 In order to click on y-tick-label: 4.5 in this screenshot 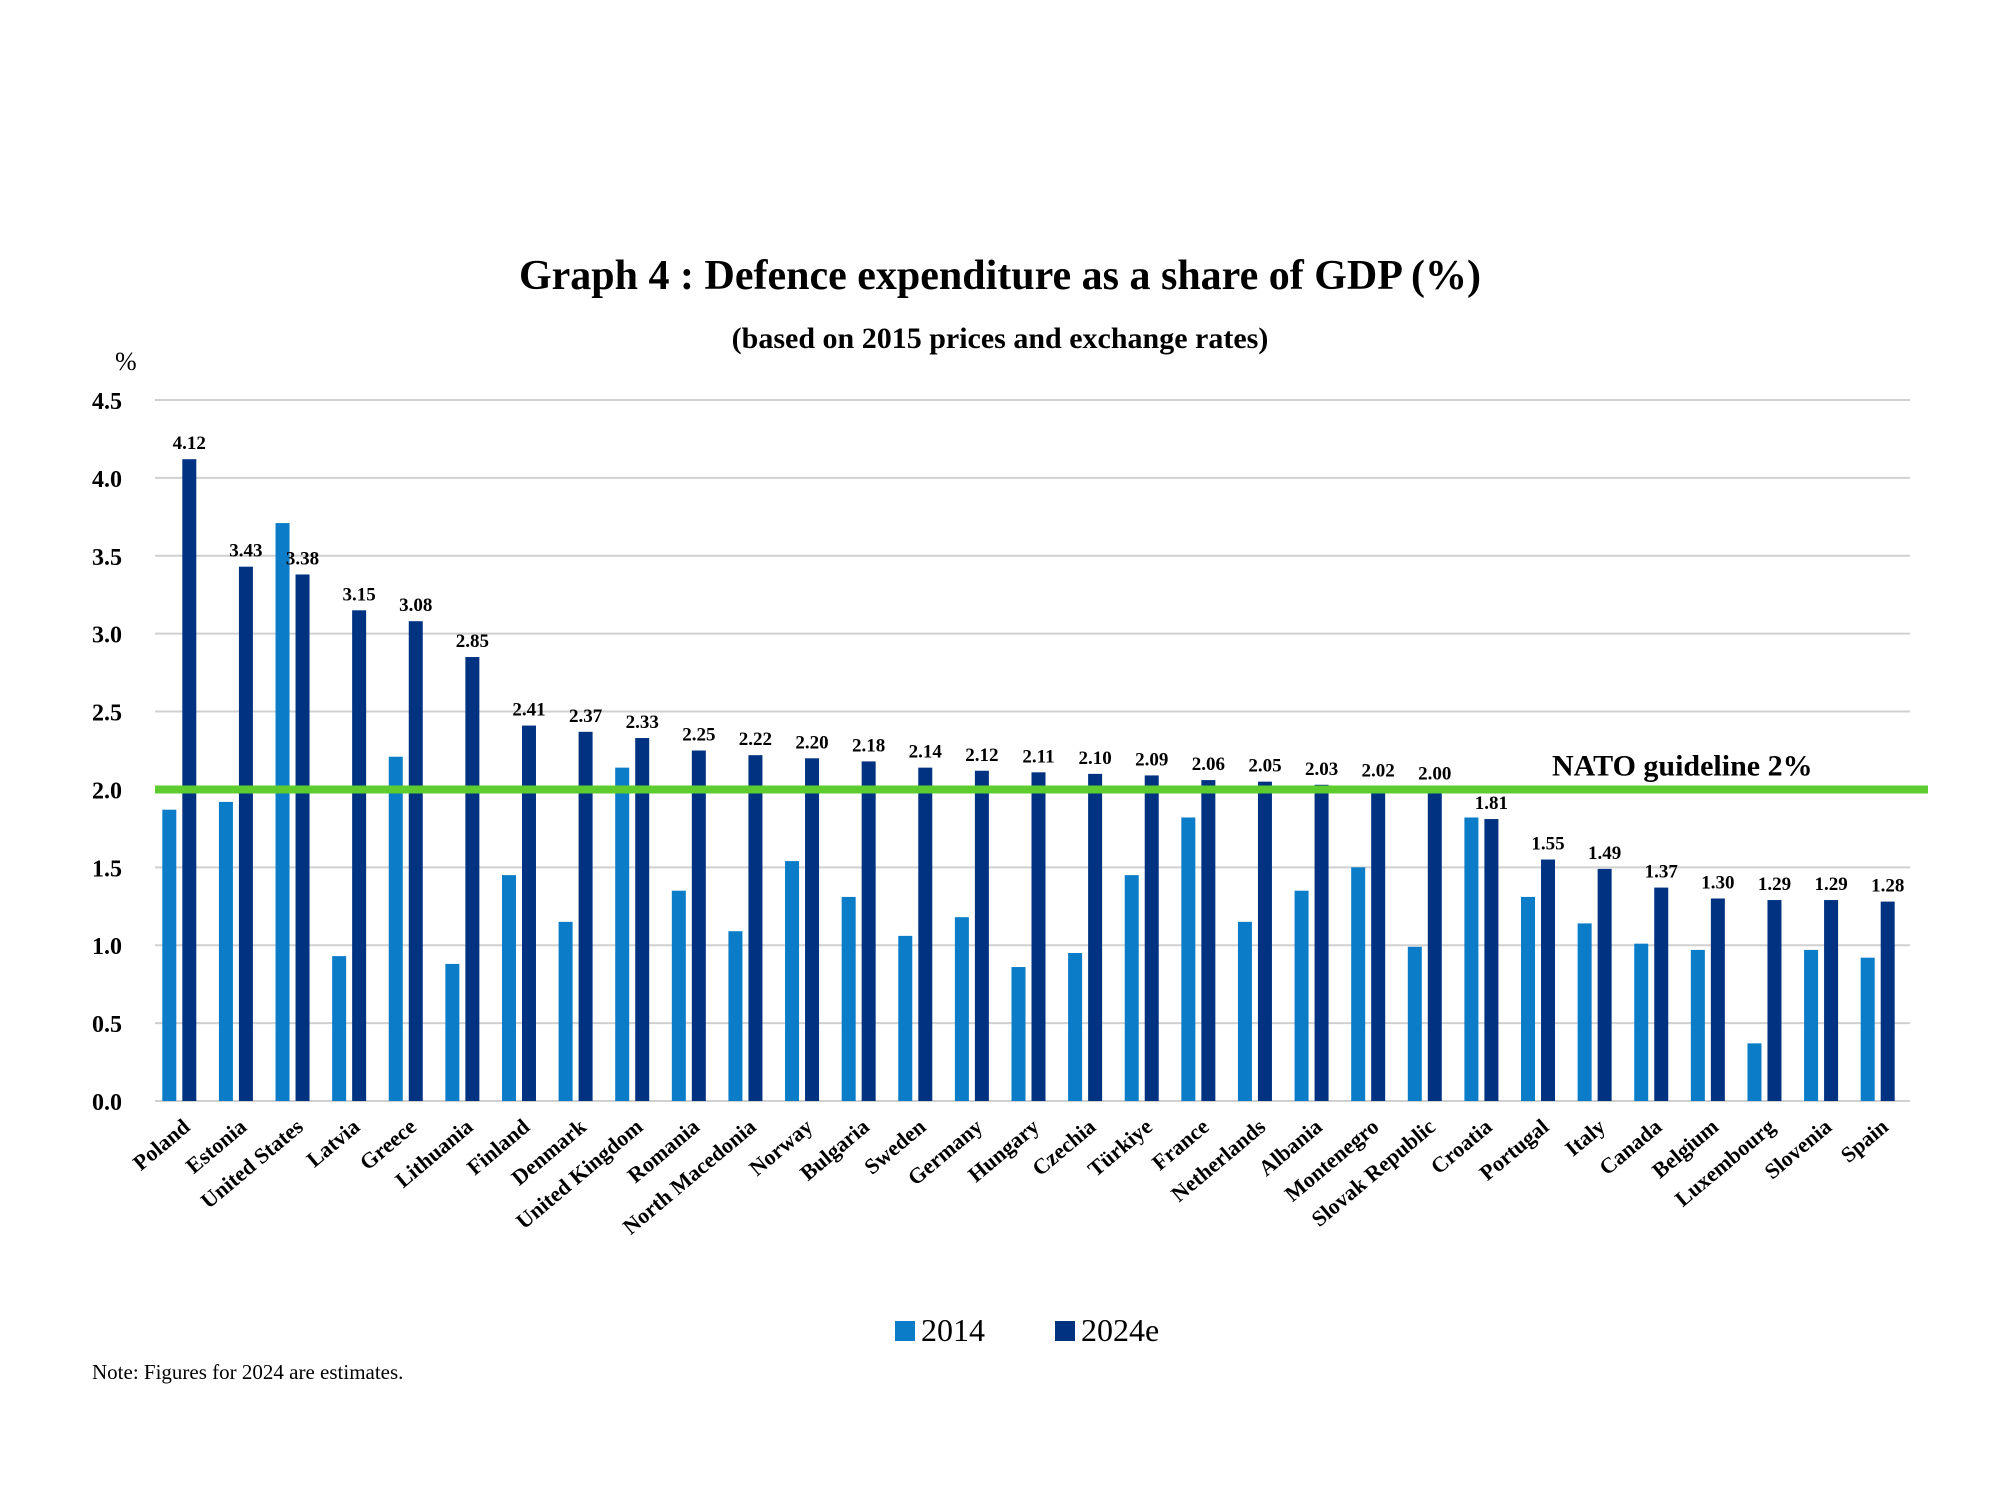, I will do `click(107, 402)`.